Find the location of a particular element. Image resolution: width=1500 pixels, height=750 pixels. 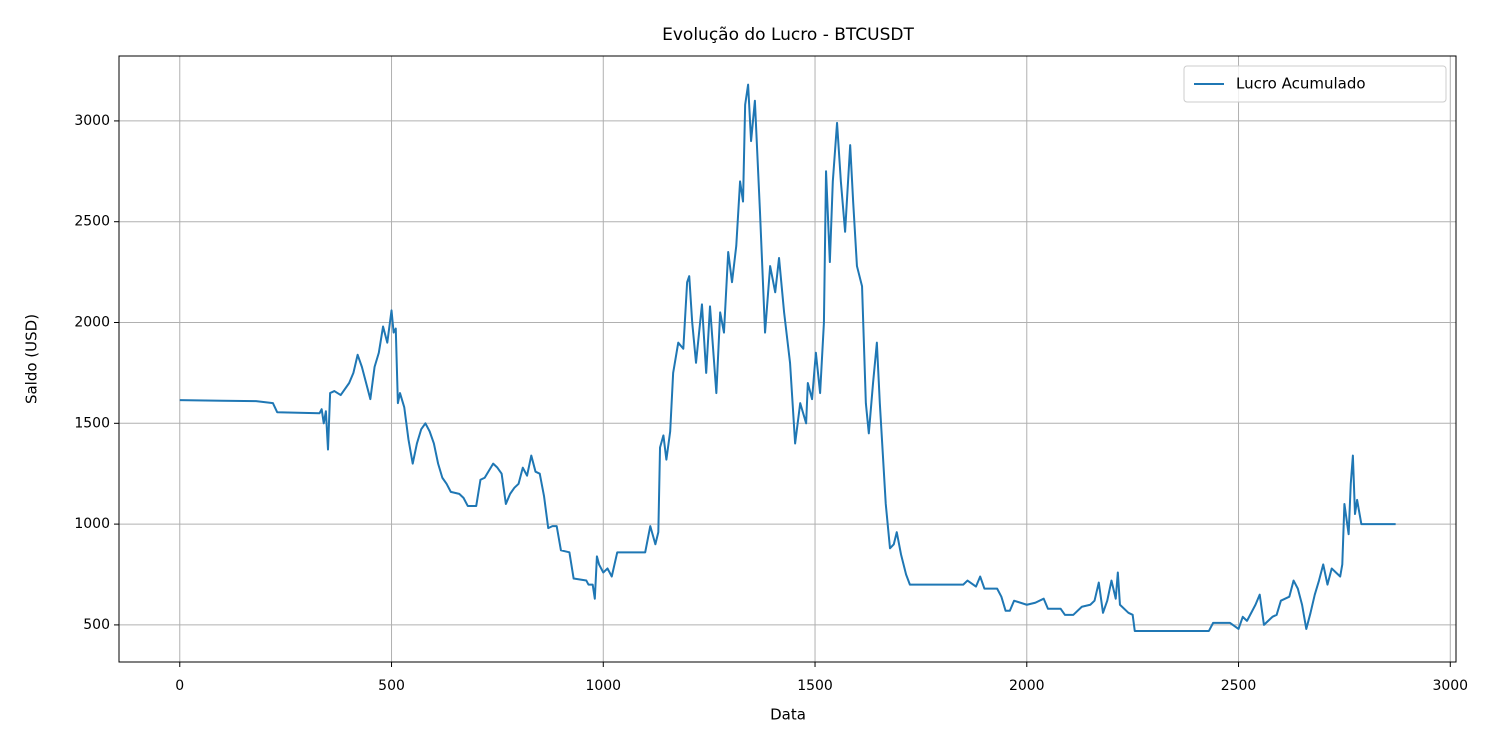

x-tick-label: 2000 is located at coordinates (1027, 686).